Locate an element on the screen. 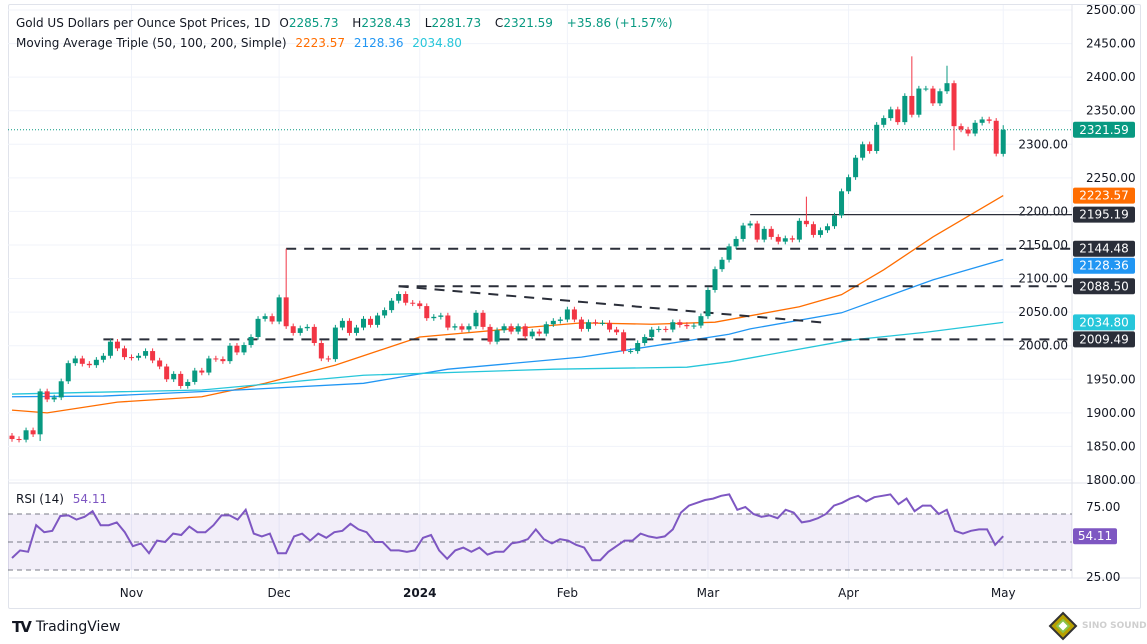  trendline is located at coordinates (613, 304).